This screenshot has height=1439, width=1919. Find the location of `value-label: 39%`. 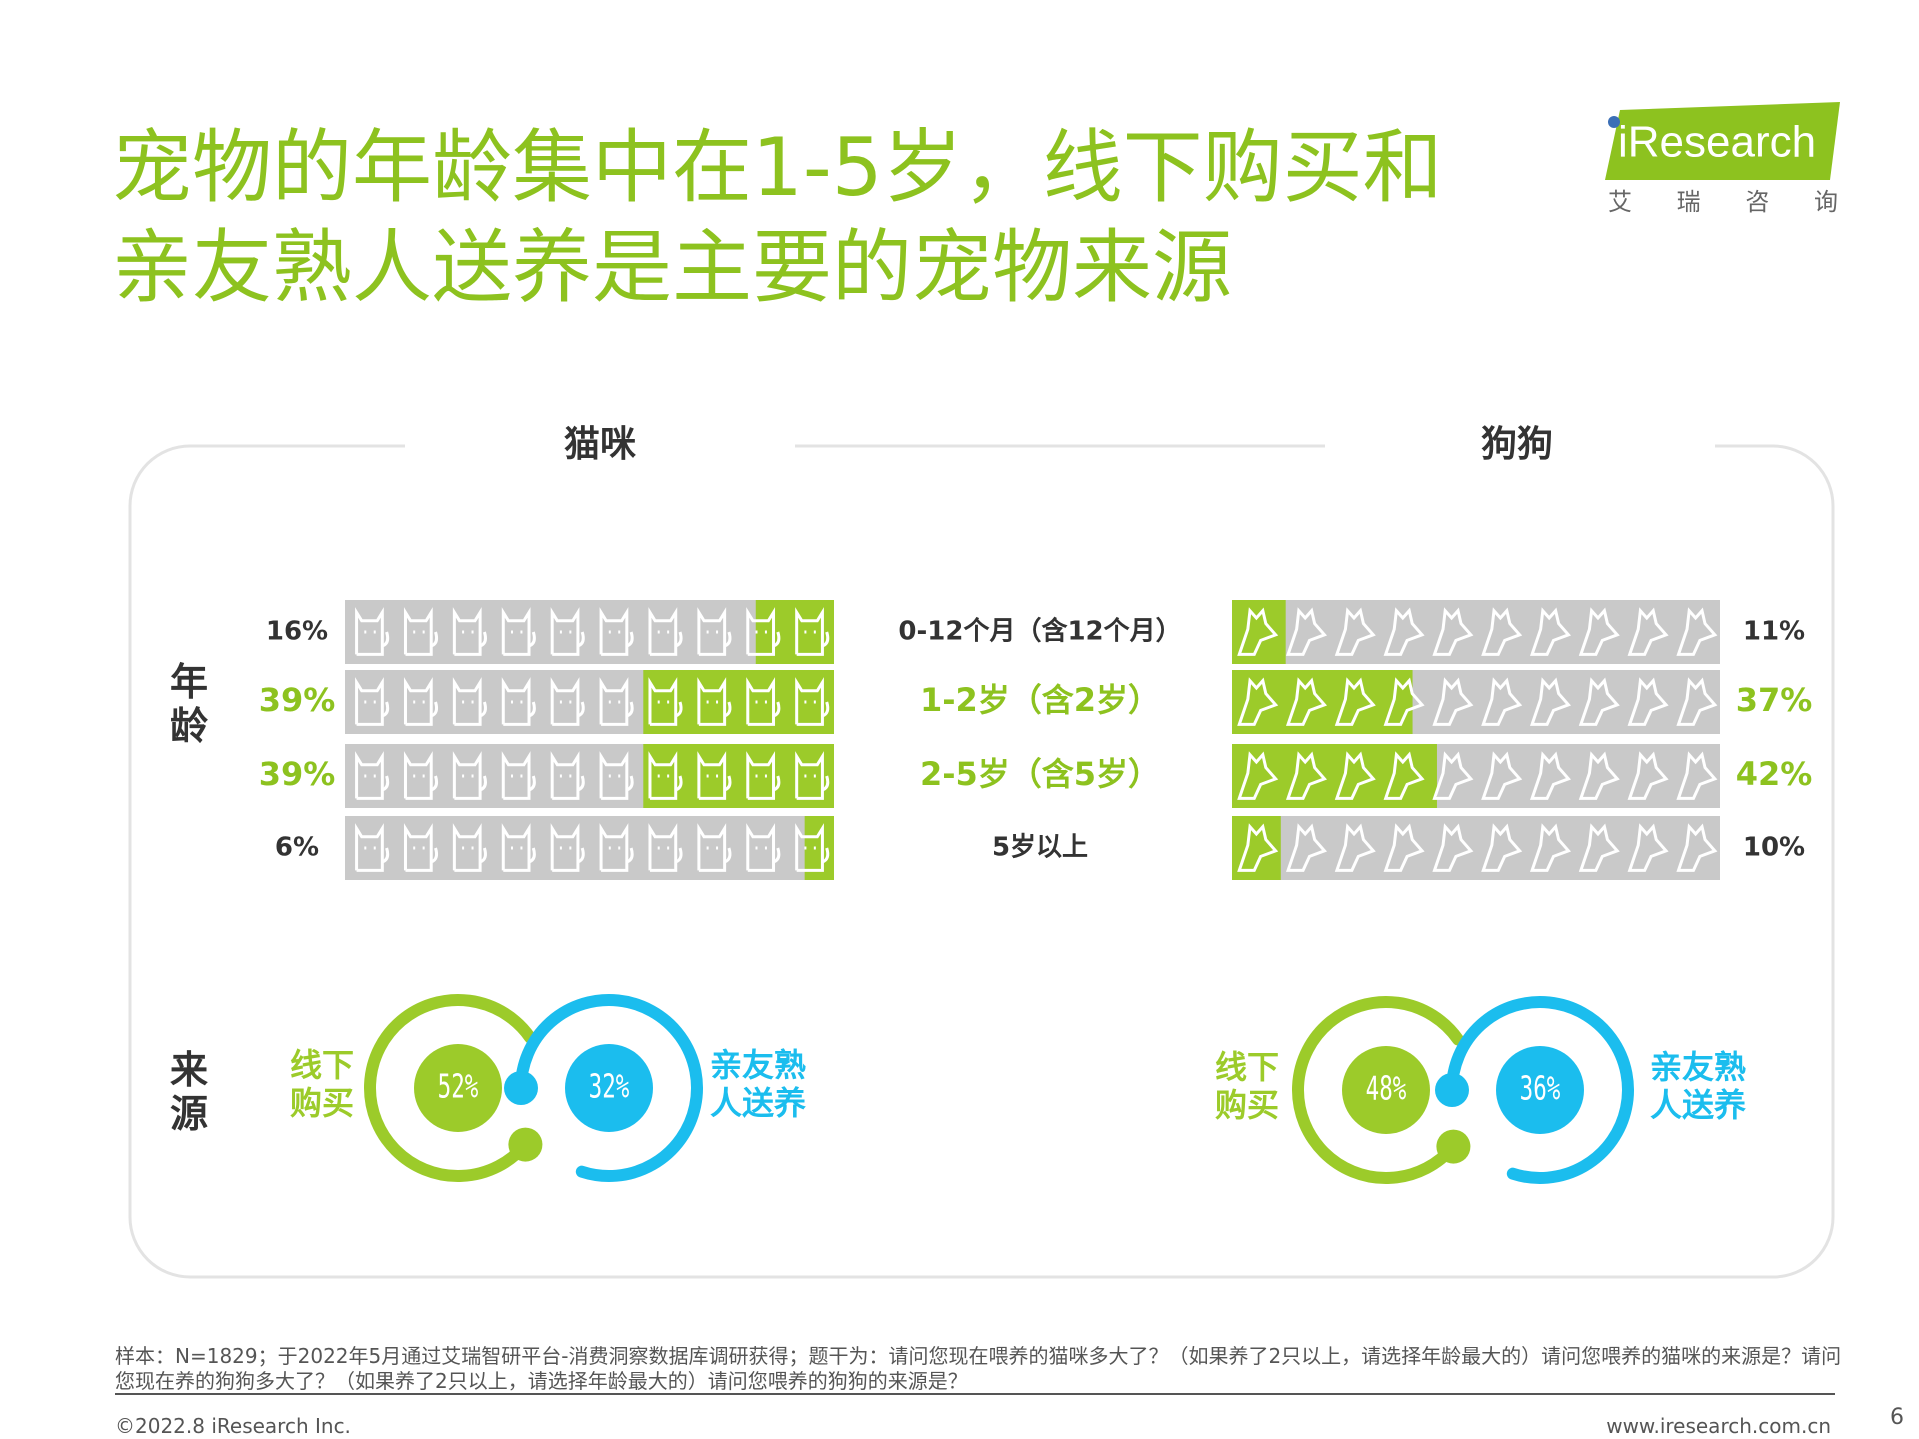

value-label: 39% is located at coordinates (297, 700).